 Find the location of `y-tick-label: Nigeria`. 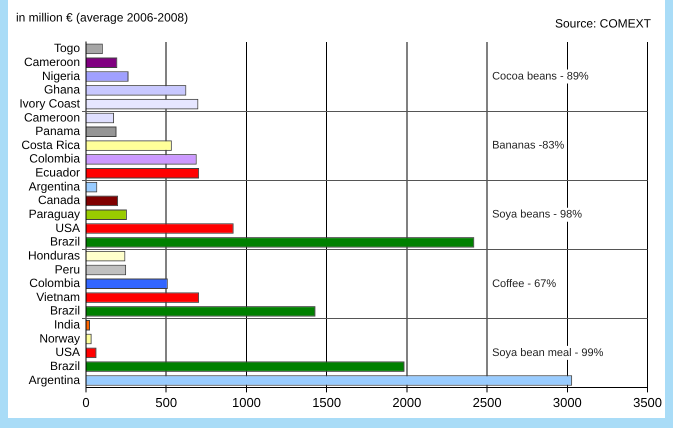

y-tick-label: Nigeria is located at coordinates (61, 75).